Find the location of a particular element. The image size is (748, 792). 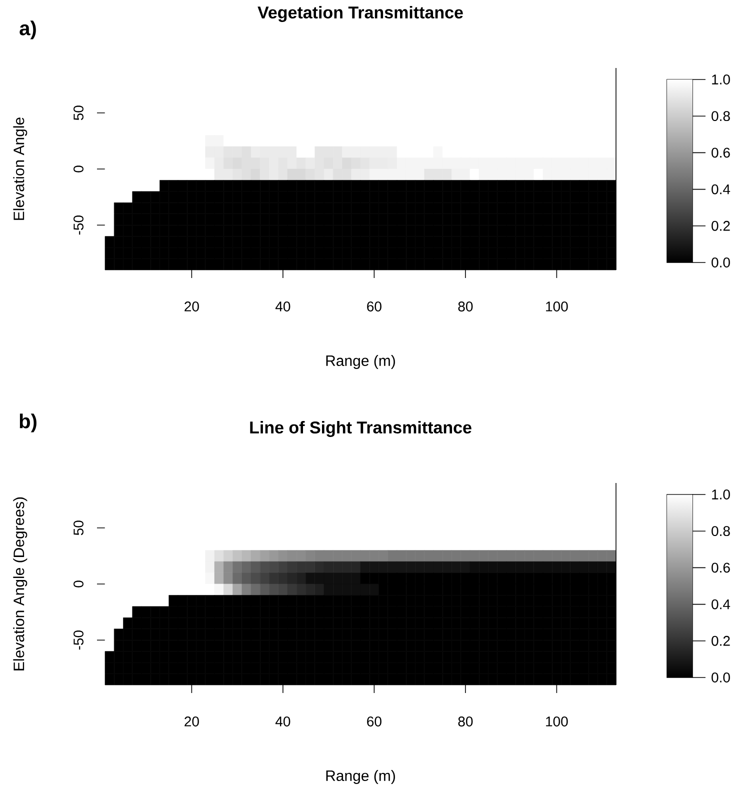

text: a) is located at coordinates (28, 30).